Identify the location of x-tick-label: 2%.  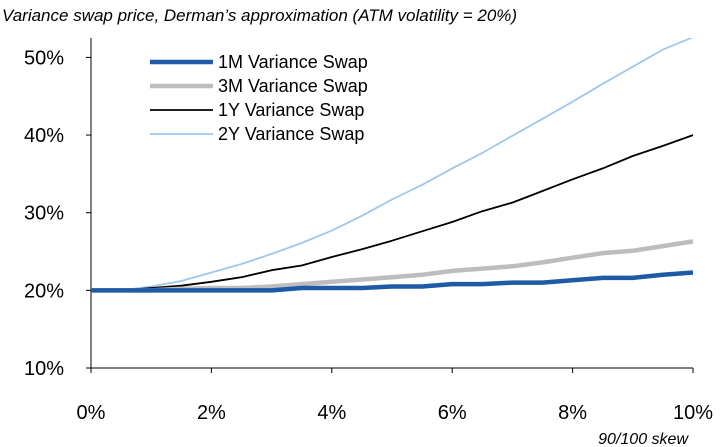
(211, 413).